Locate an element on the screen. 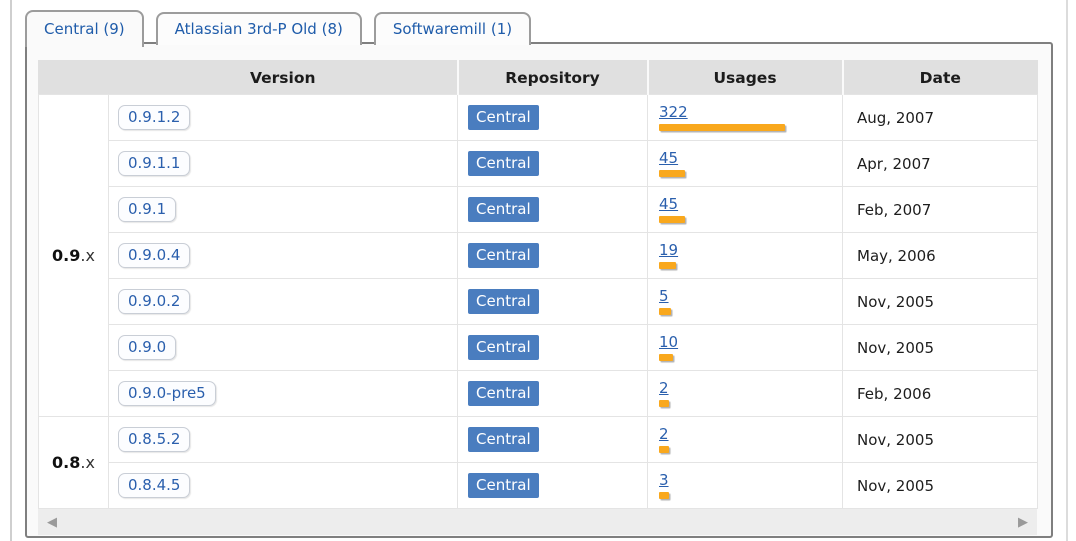  version-button: 0.9.0.4 is located at coordinates (154, 255).